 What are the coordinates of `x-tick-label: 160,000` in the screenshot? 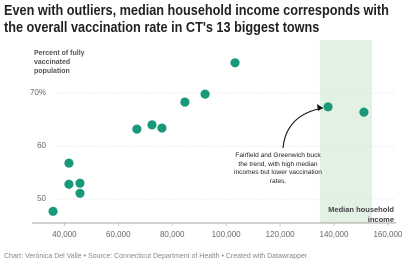 It's located at (387, 234).